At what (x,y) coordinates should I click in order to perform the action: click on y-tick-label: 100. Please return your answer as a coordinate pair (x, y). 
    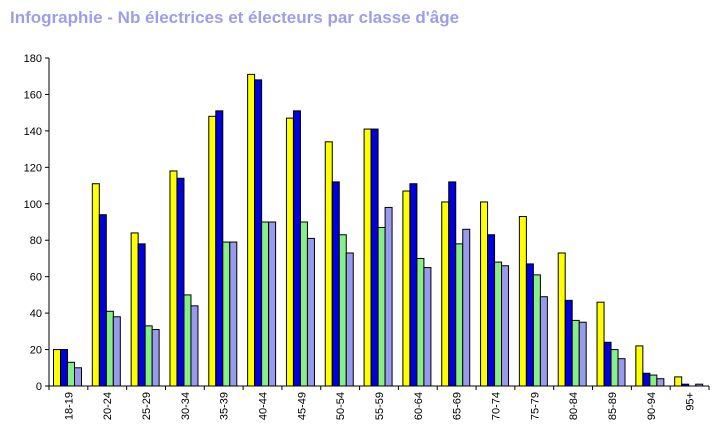
    Looking at the image, I should click on (33, 205).